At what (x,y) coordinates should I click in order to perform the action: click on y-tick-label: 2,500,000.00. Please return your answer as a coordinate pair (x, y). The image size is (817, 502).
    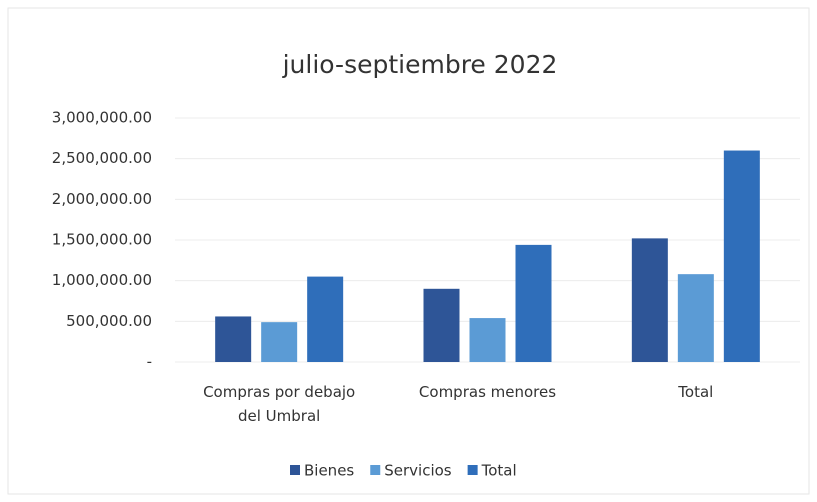
    Looking at the image, I should click on (102, 158).